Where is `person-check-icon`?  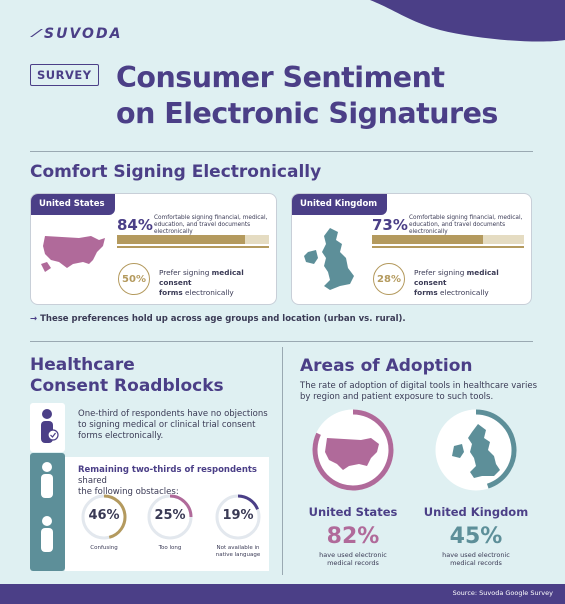
person-check-icon is located at coordinates (50, 426).